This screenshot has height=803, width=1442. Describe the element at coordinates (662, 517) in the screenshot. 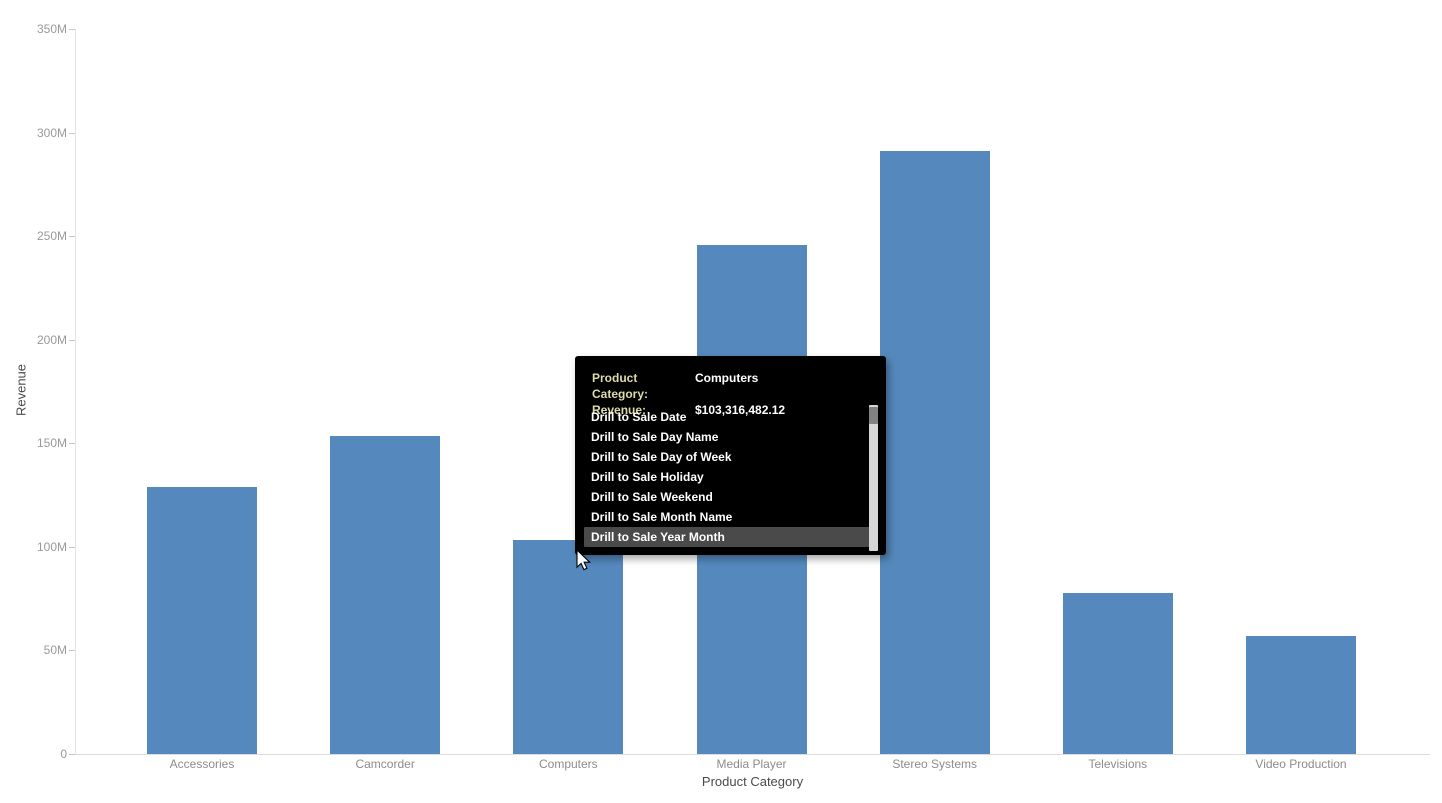

I see `drill-menu-item: Drill to Sale Month Name` at that location.